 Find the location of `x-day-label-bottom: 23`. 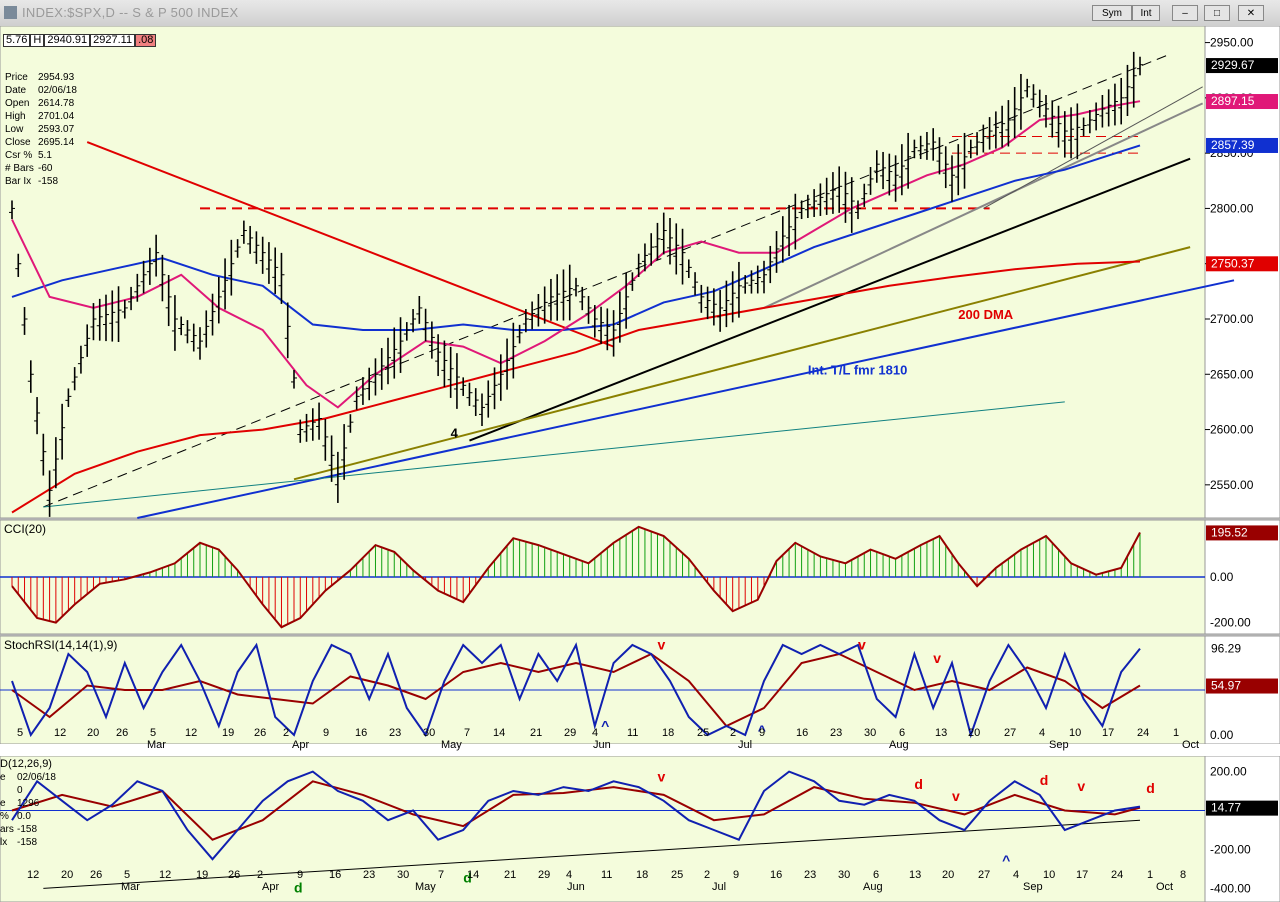

x-day-label-bottom: 23 is located at coordinates (369, 875).